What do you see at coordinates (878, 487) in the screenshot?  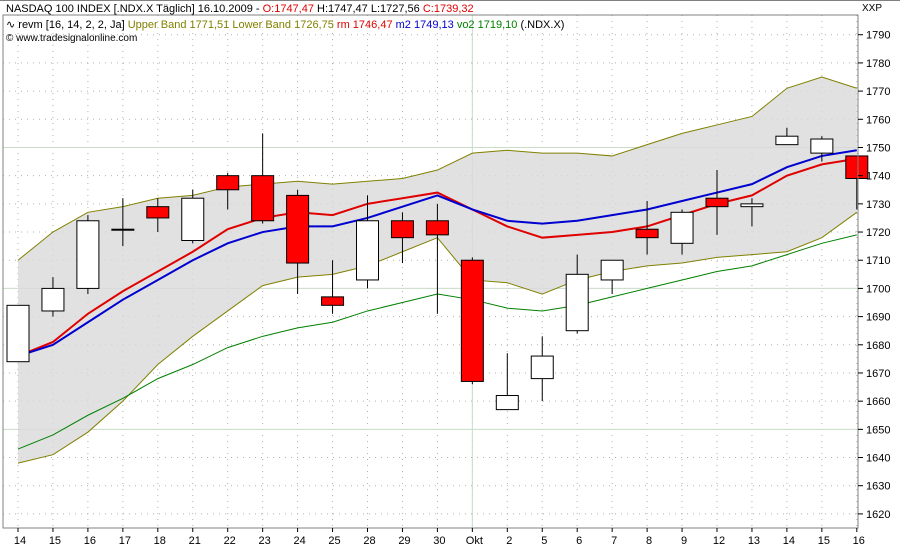 I see `y-tick-label: 1630` at bounding box center [878, 487].